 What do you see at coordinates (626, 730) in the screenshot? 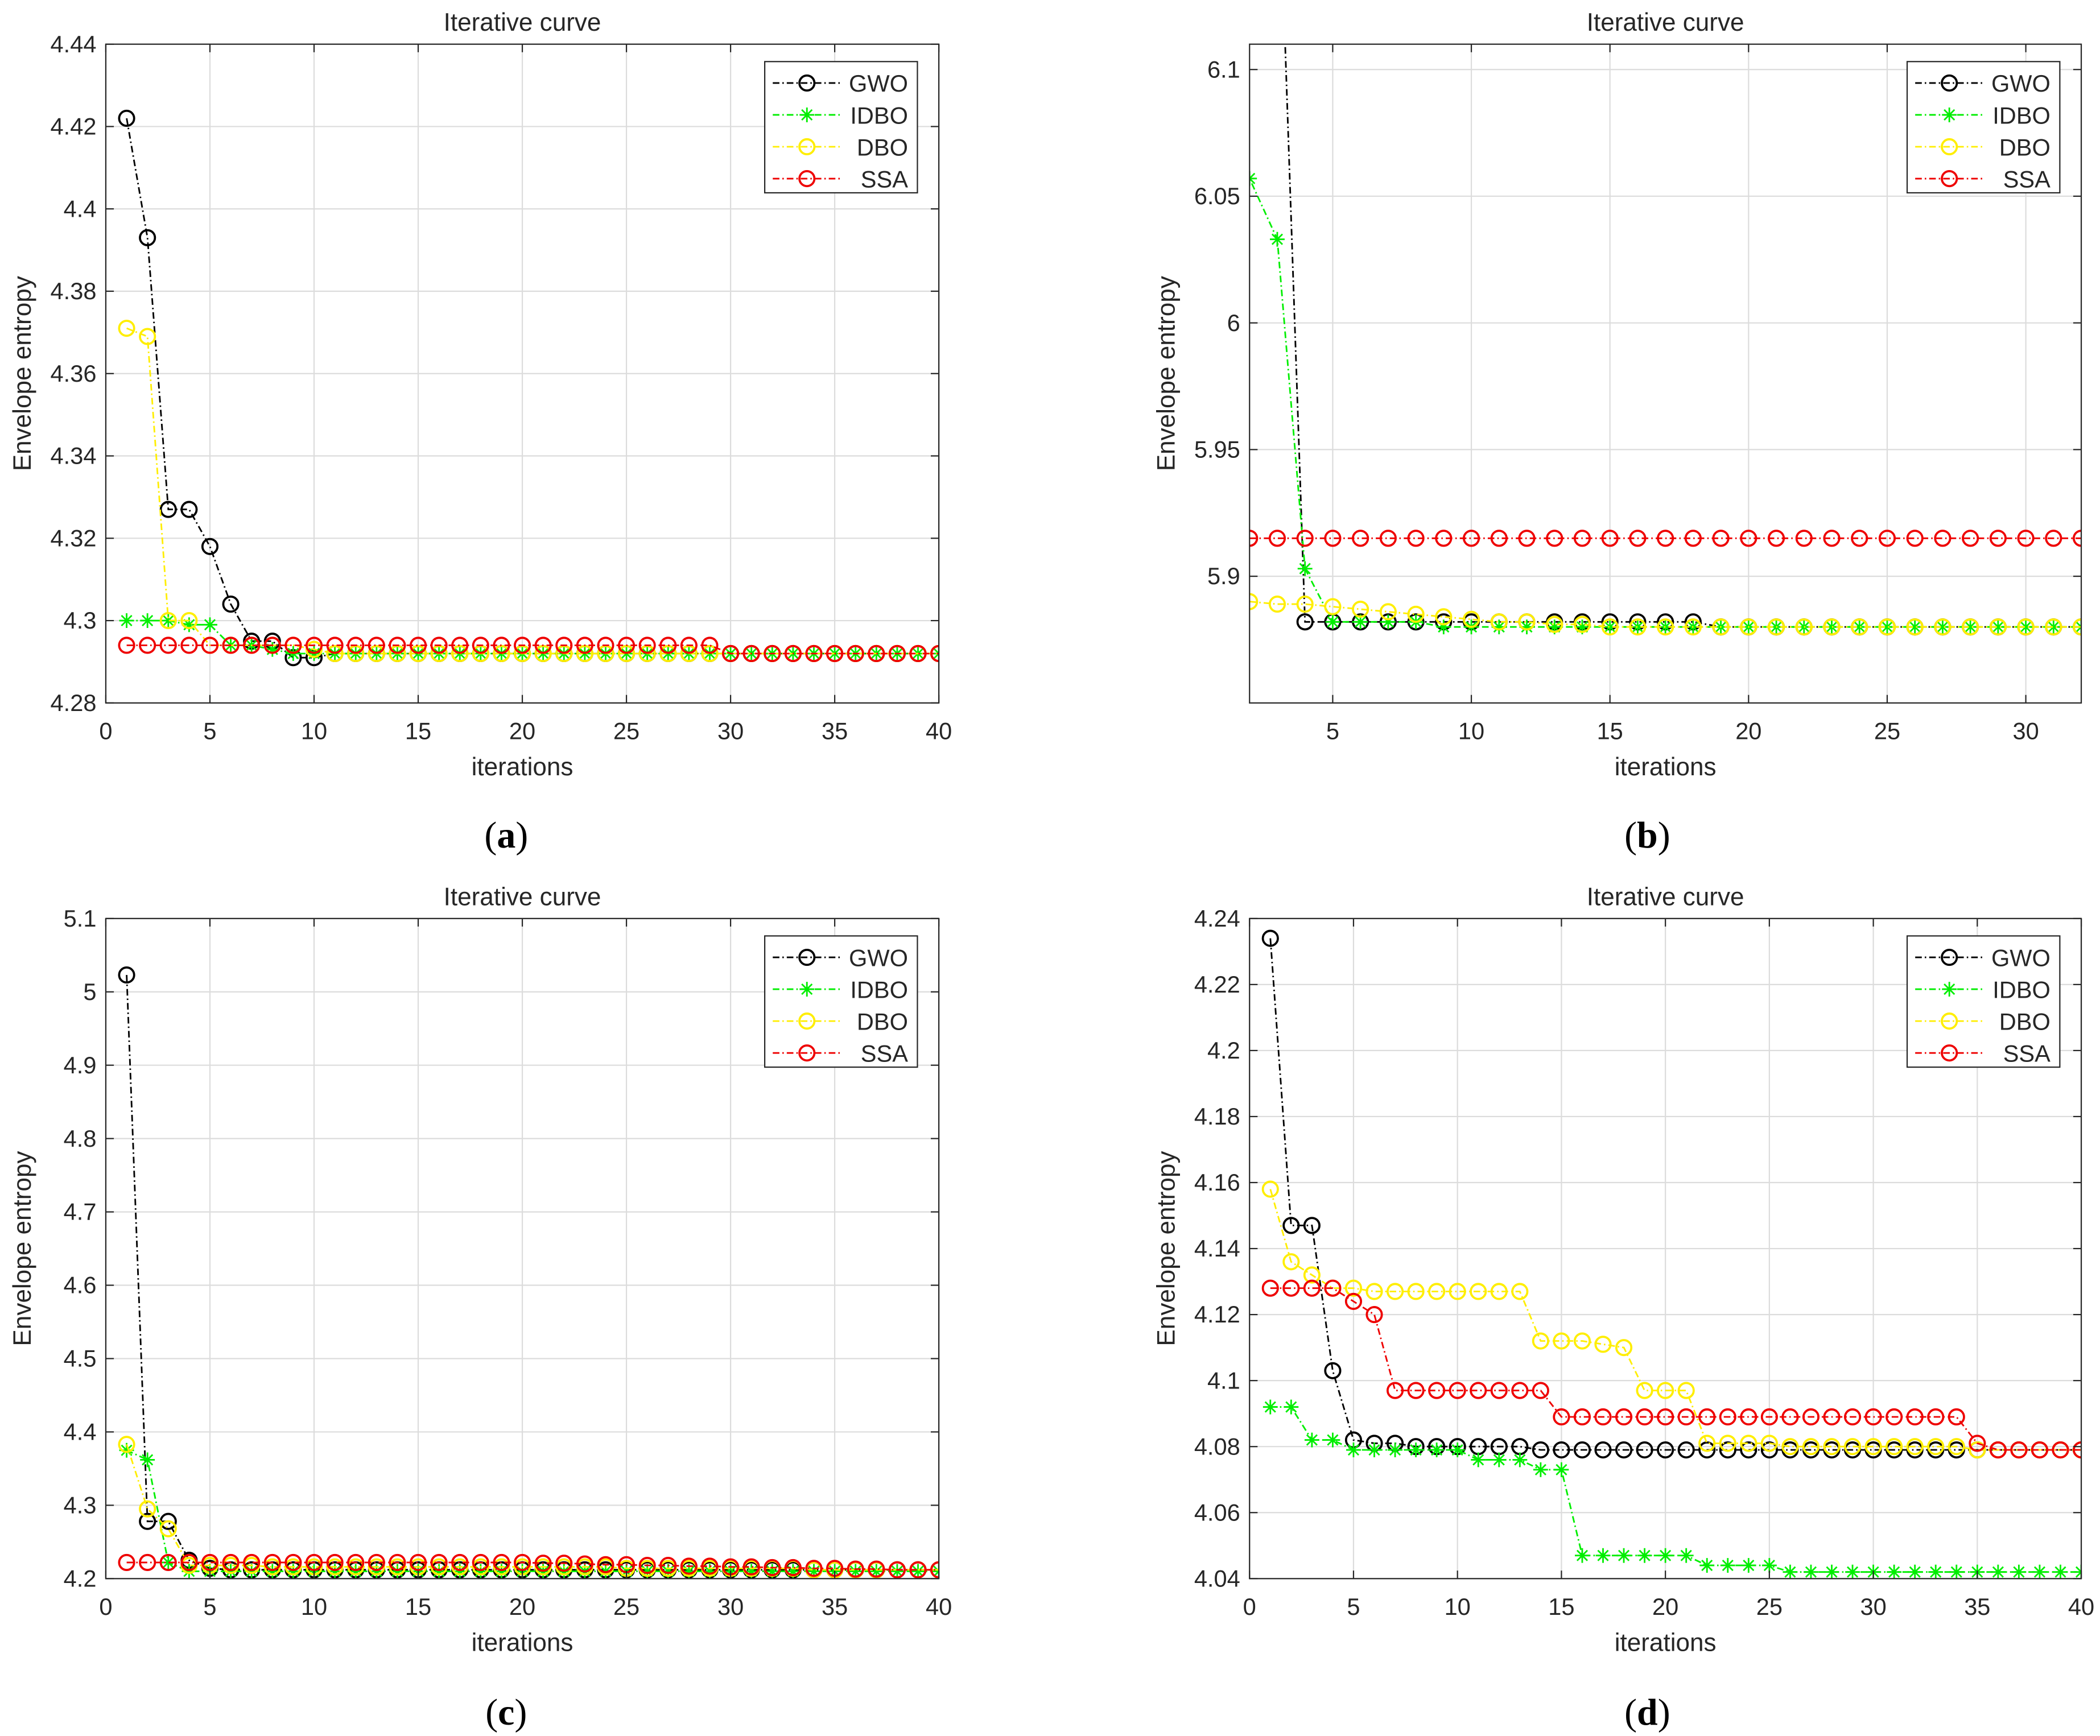
I see `x-tick-label: 25` at bounding box center [626, 730].